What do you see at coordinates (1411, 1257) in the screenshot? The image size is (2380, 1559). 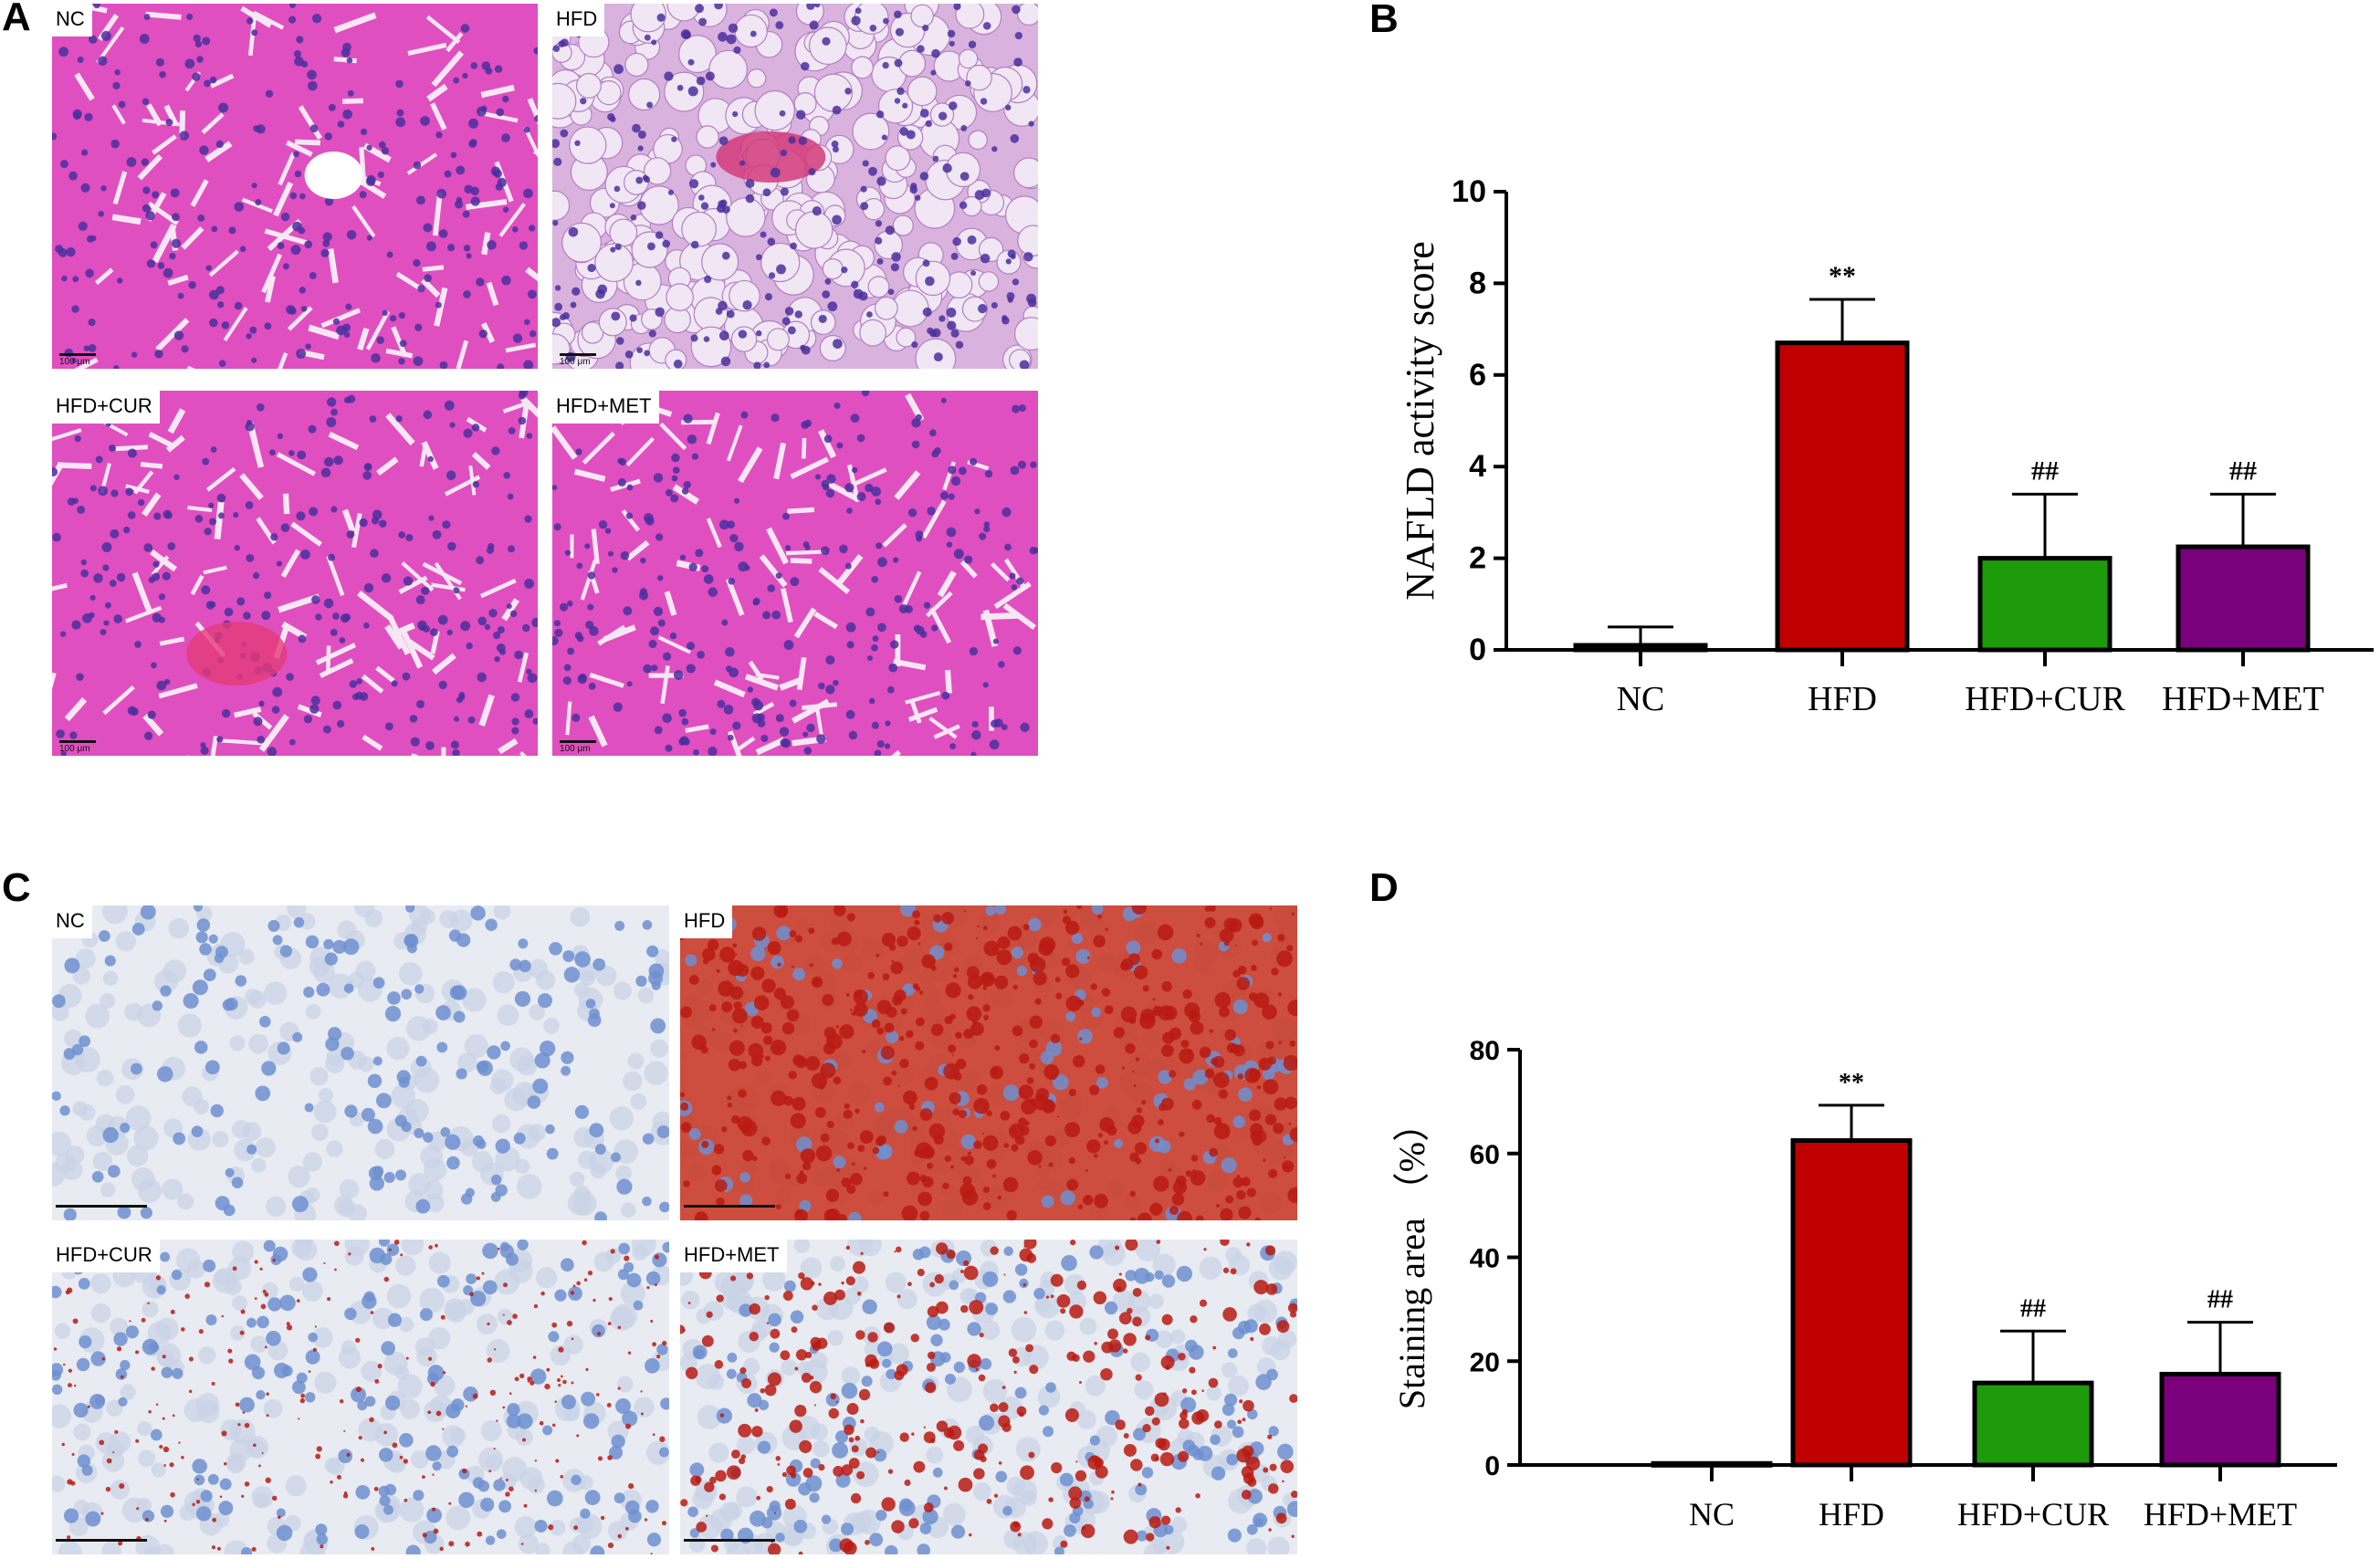 I see `y-axis-label: Staining area （%）` at bounding box center [1411, 1257].